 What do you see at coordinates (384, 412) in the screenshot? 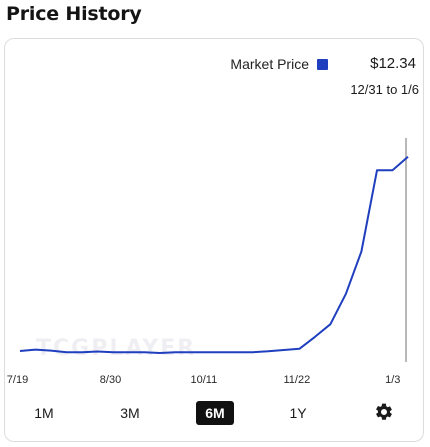
I see `gear-icon` at bounding box center [384, 412].